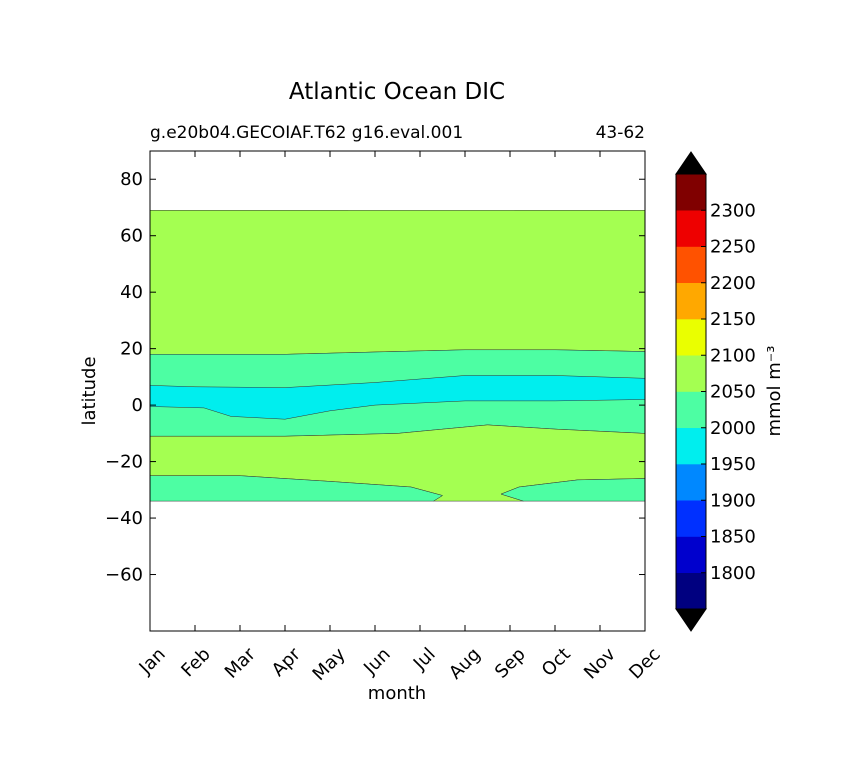  Describe the element at coordinates (733, 283) in the screenshot. I see `colorbar-tick-label: 2200` at that location.